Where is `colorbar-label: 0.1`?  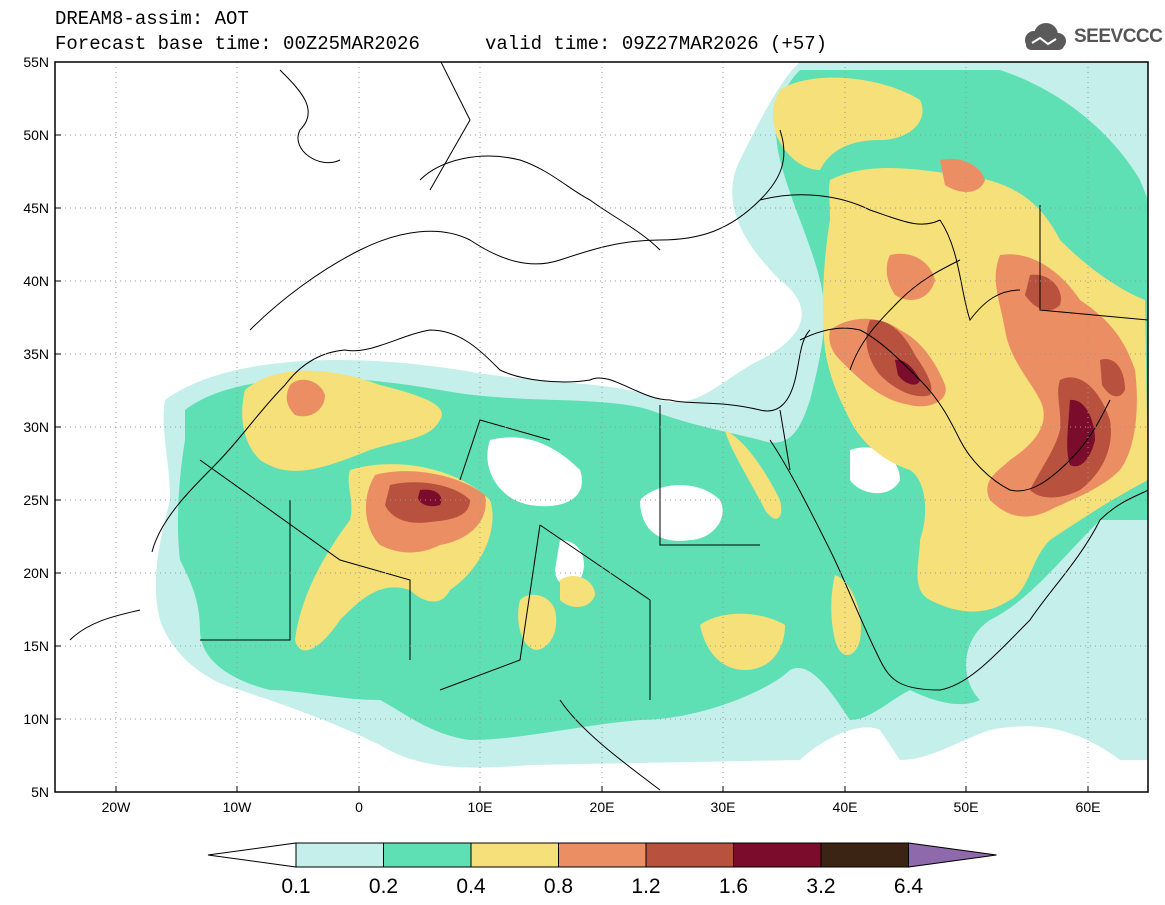
colorbar-label: 0.1 is located at coordinates (295, 886).